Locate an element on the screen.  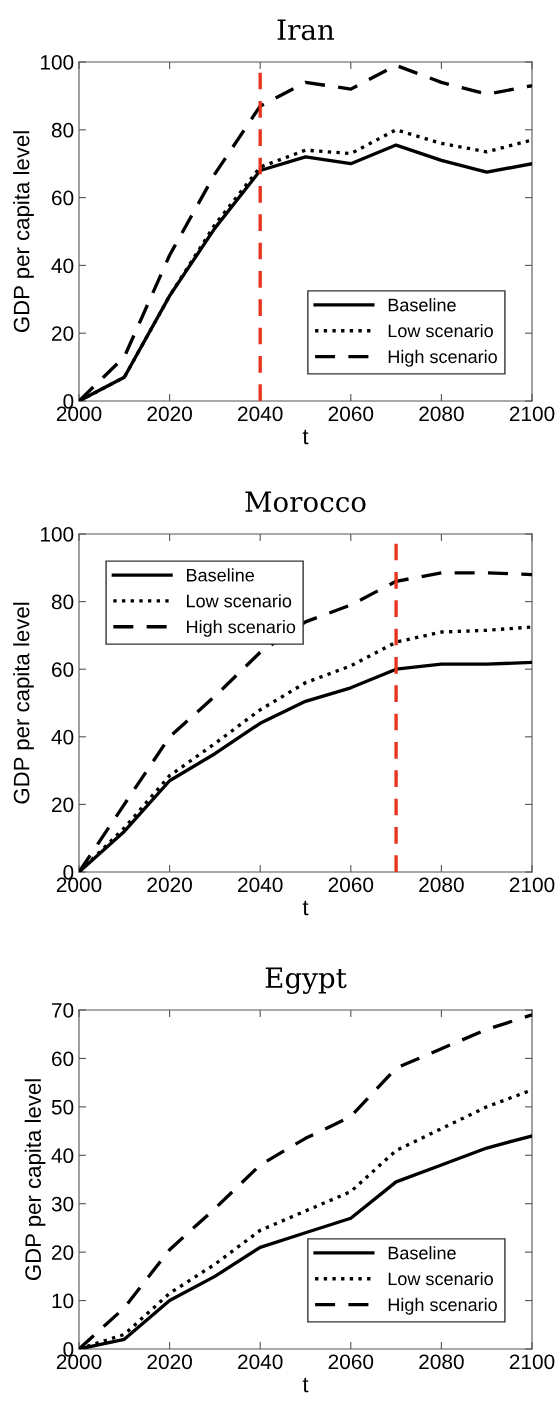
chart-title: Egypt is located at coordinates (306, 980).